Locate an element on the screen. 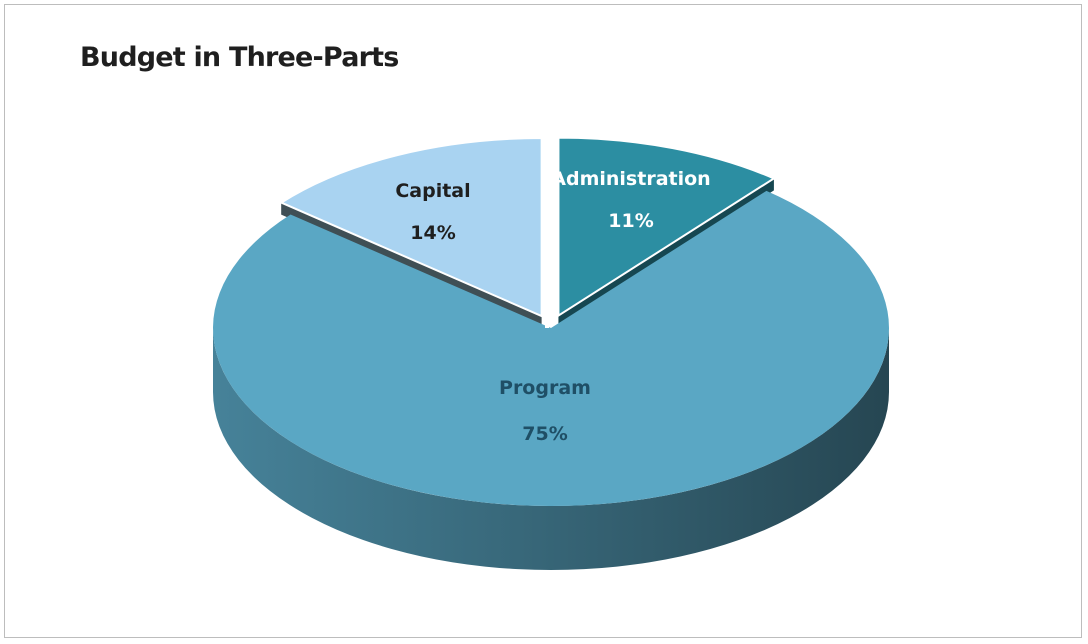  slice-name-label-capital: Capital is located at coordinates (432, 191).